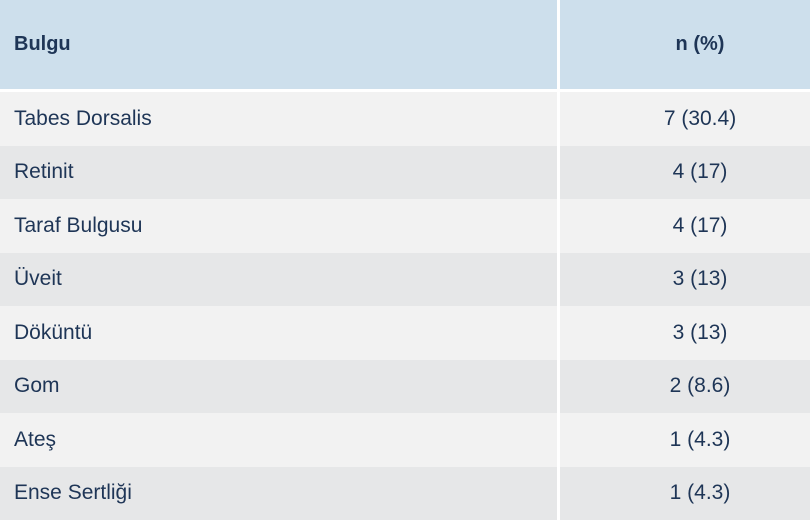 This screenshot has width=810, height=520. I want to click on table-row: Üveit 3 (13), so click(405, 279).